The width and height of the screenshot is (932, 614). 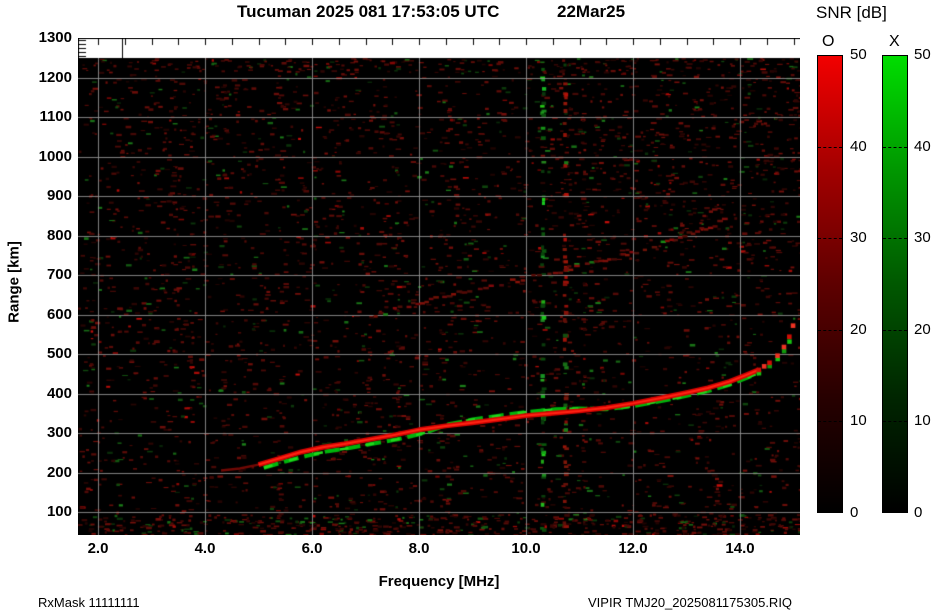 I want to click on x-tick-label: 12.0, so click(x=633, y=548).